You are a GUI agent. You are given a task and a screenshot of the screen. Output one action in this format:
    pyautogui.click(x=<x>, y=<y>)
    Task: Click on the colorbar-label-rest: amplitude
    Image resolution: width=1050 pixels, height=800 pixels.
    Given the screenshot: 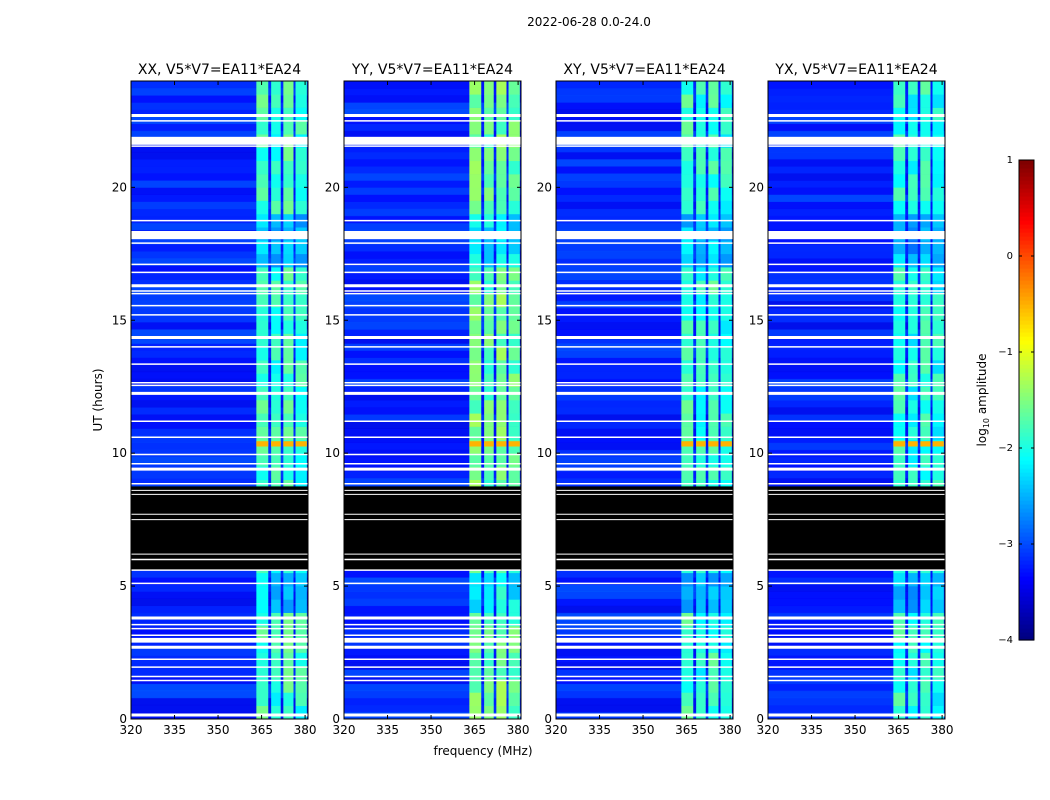 What is the action you would take?
    pyautogui.click(x=982, y=386)
    